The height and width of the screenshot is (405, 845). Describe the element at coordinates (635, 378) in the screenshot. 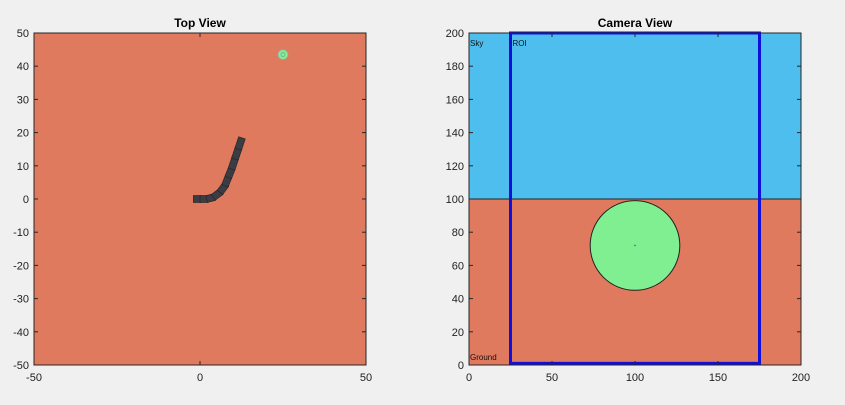

I see `camera-view-x-tick-label: 100` at that location.